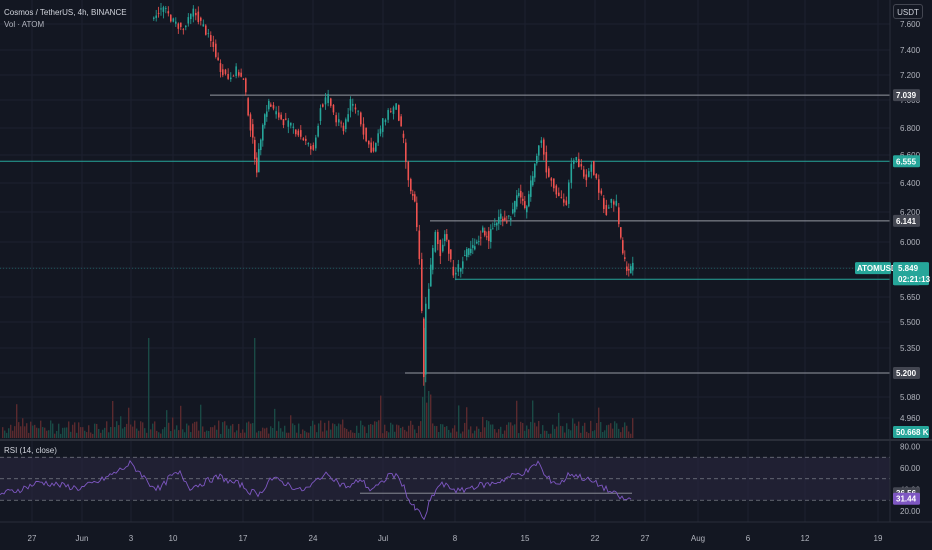 Image resolution: width=932 pixels, height=550 pixels. What do you see at coordinates (595, 538) in the screenshot?
I see `time-tick-label: 22` at bounding box center [595, 538].